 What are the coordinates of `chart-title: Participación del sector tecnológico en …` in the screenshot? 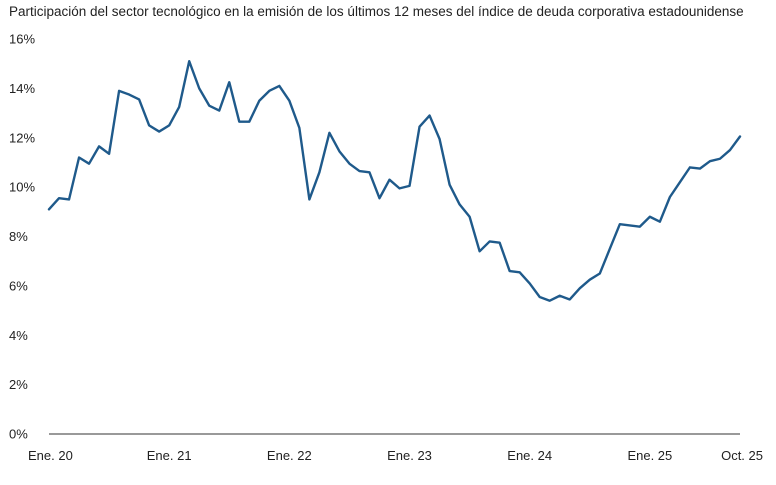 It's located at (376, 11).